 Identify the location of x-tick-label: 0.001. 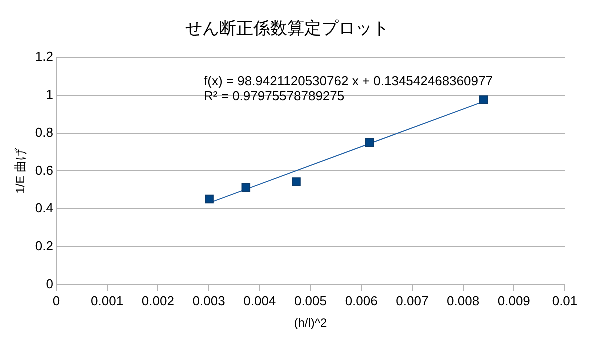
(107, 300).